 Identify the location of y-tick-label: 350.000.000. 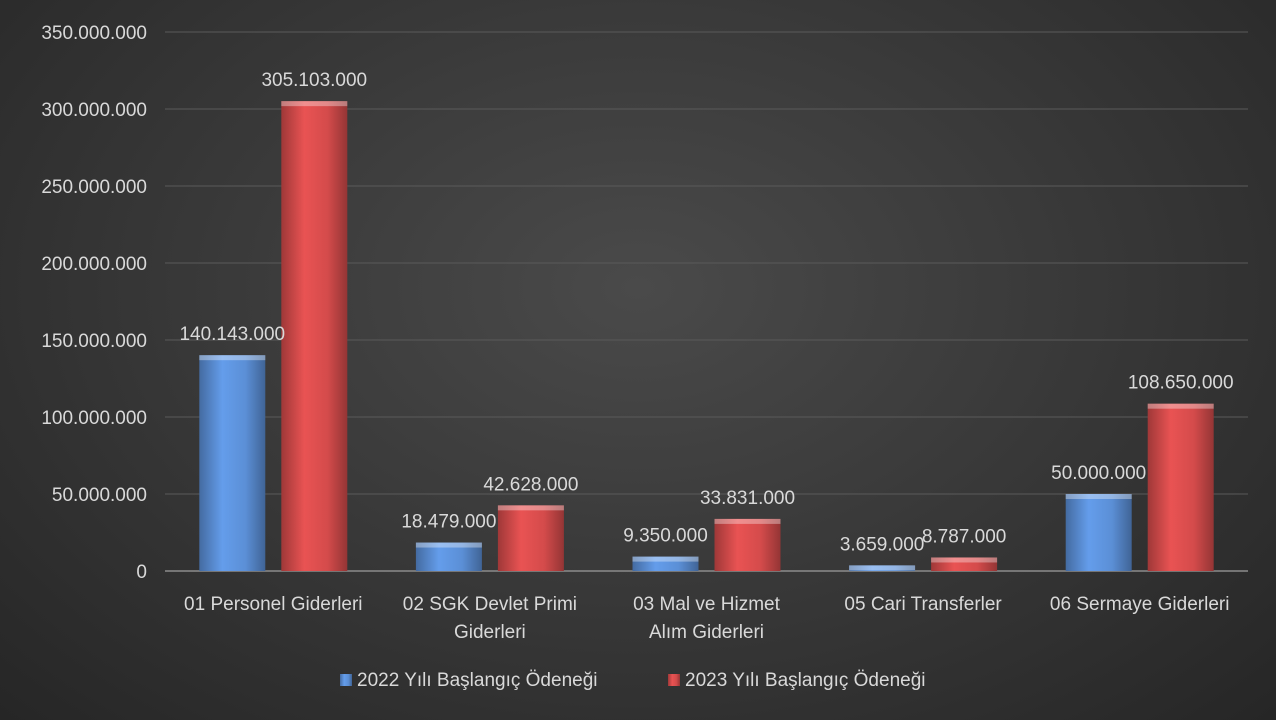
(94, 33).